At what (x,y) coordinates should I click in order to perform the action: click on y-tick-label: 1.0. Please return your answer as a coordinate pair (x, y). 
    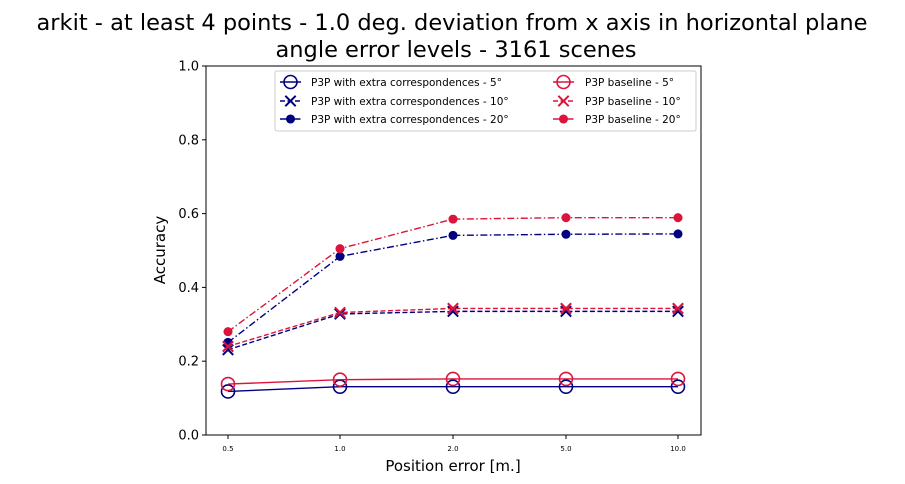
    Looking at the image, I should click on (188, 67).